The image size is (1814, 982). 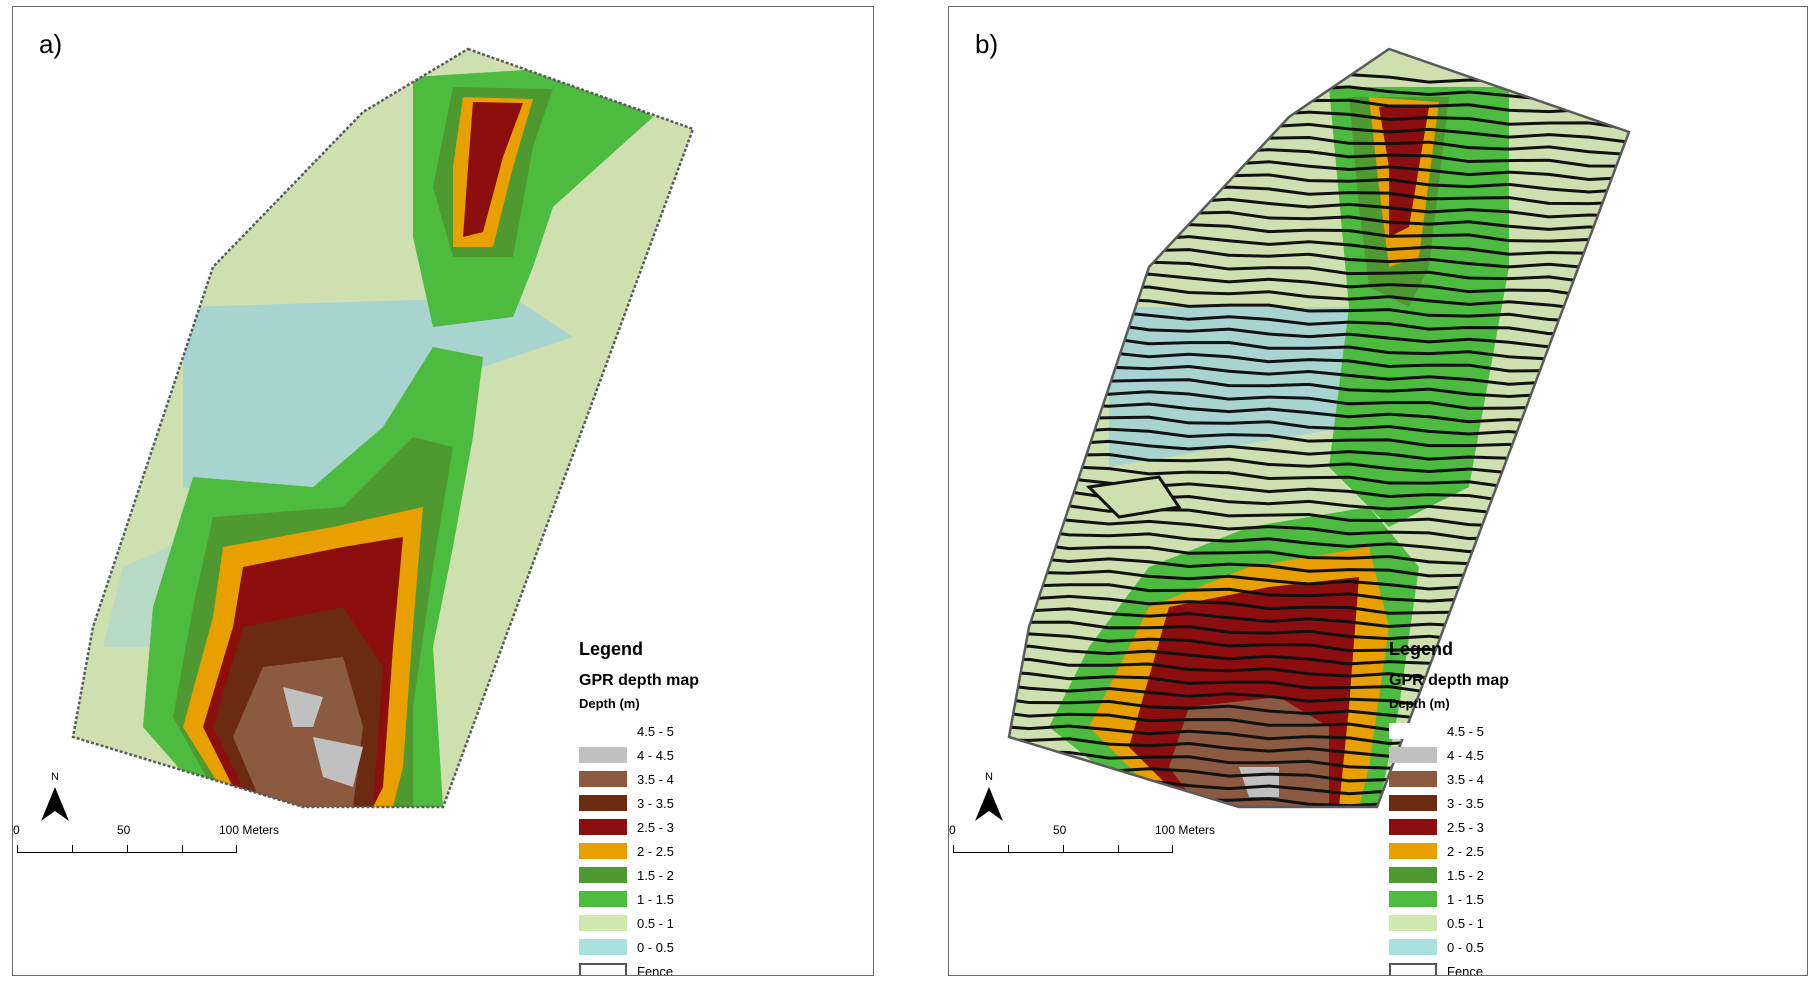 I want to click on scale-bar-b: 0 50 100 Meters, so click(x=1082, y=843).